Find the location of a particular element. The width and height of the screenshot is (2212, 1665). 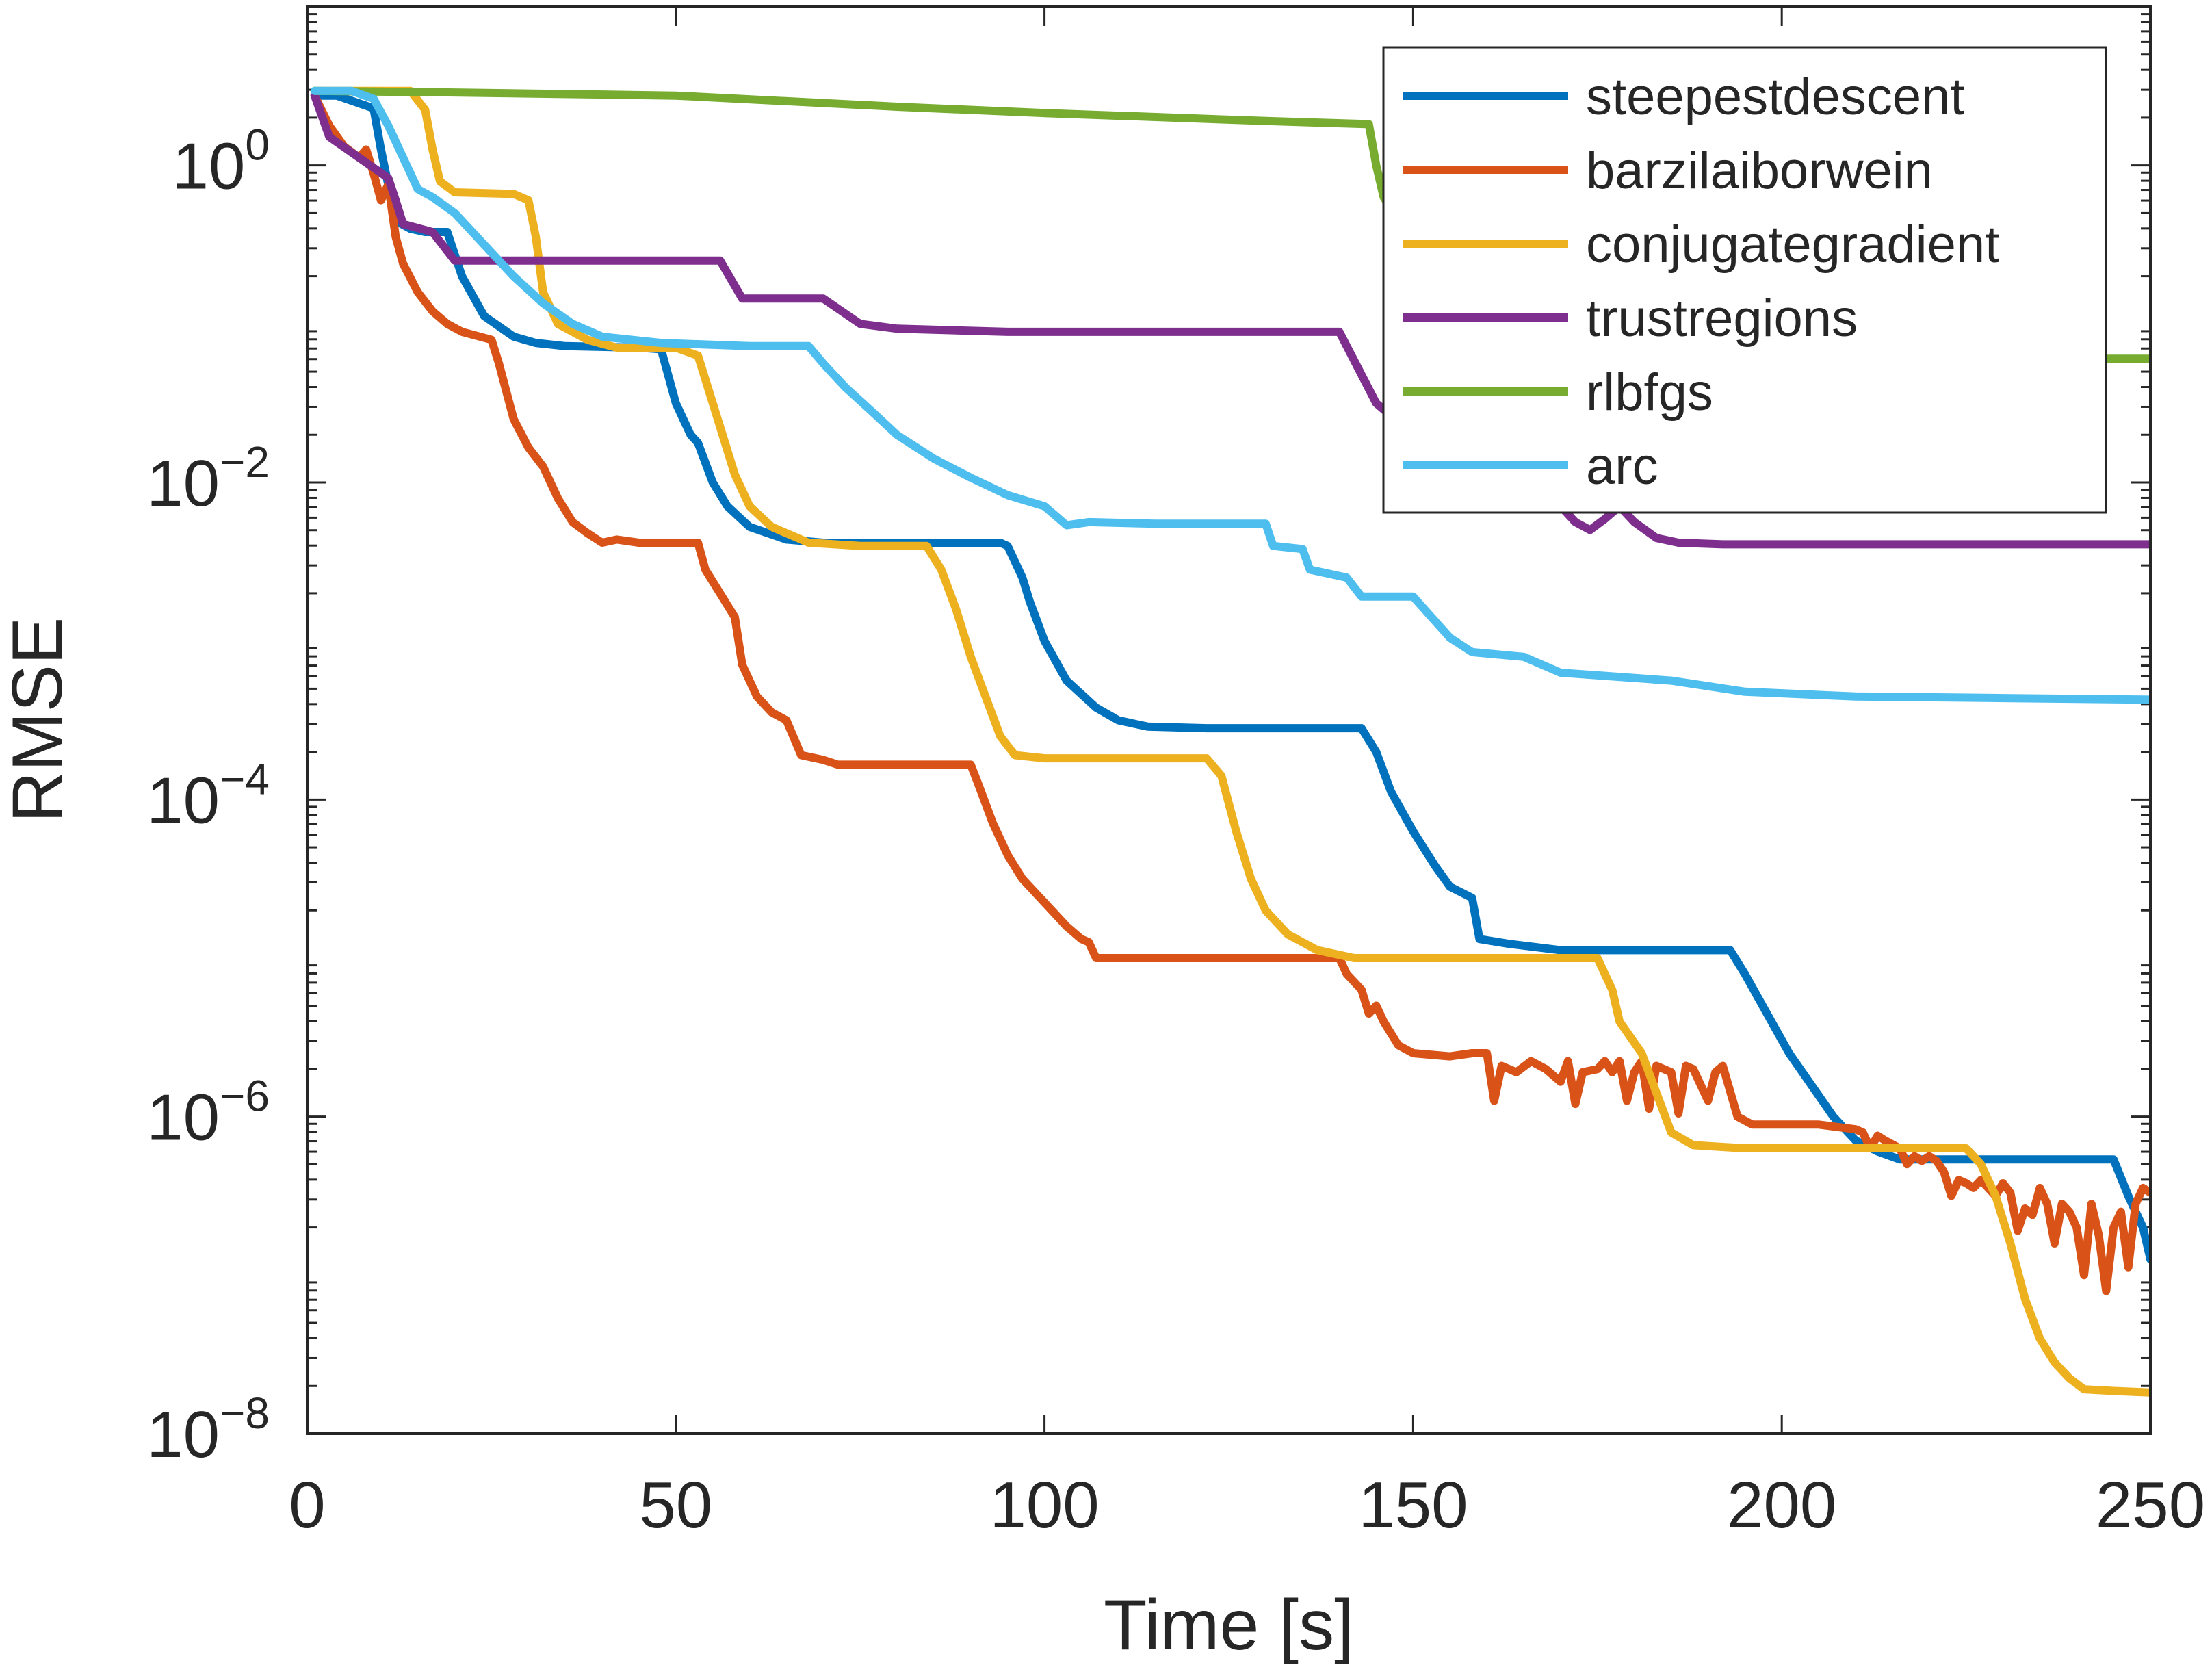

legend-label-steepestdescent: steepestdescent is located at coordinates (1775, 97).